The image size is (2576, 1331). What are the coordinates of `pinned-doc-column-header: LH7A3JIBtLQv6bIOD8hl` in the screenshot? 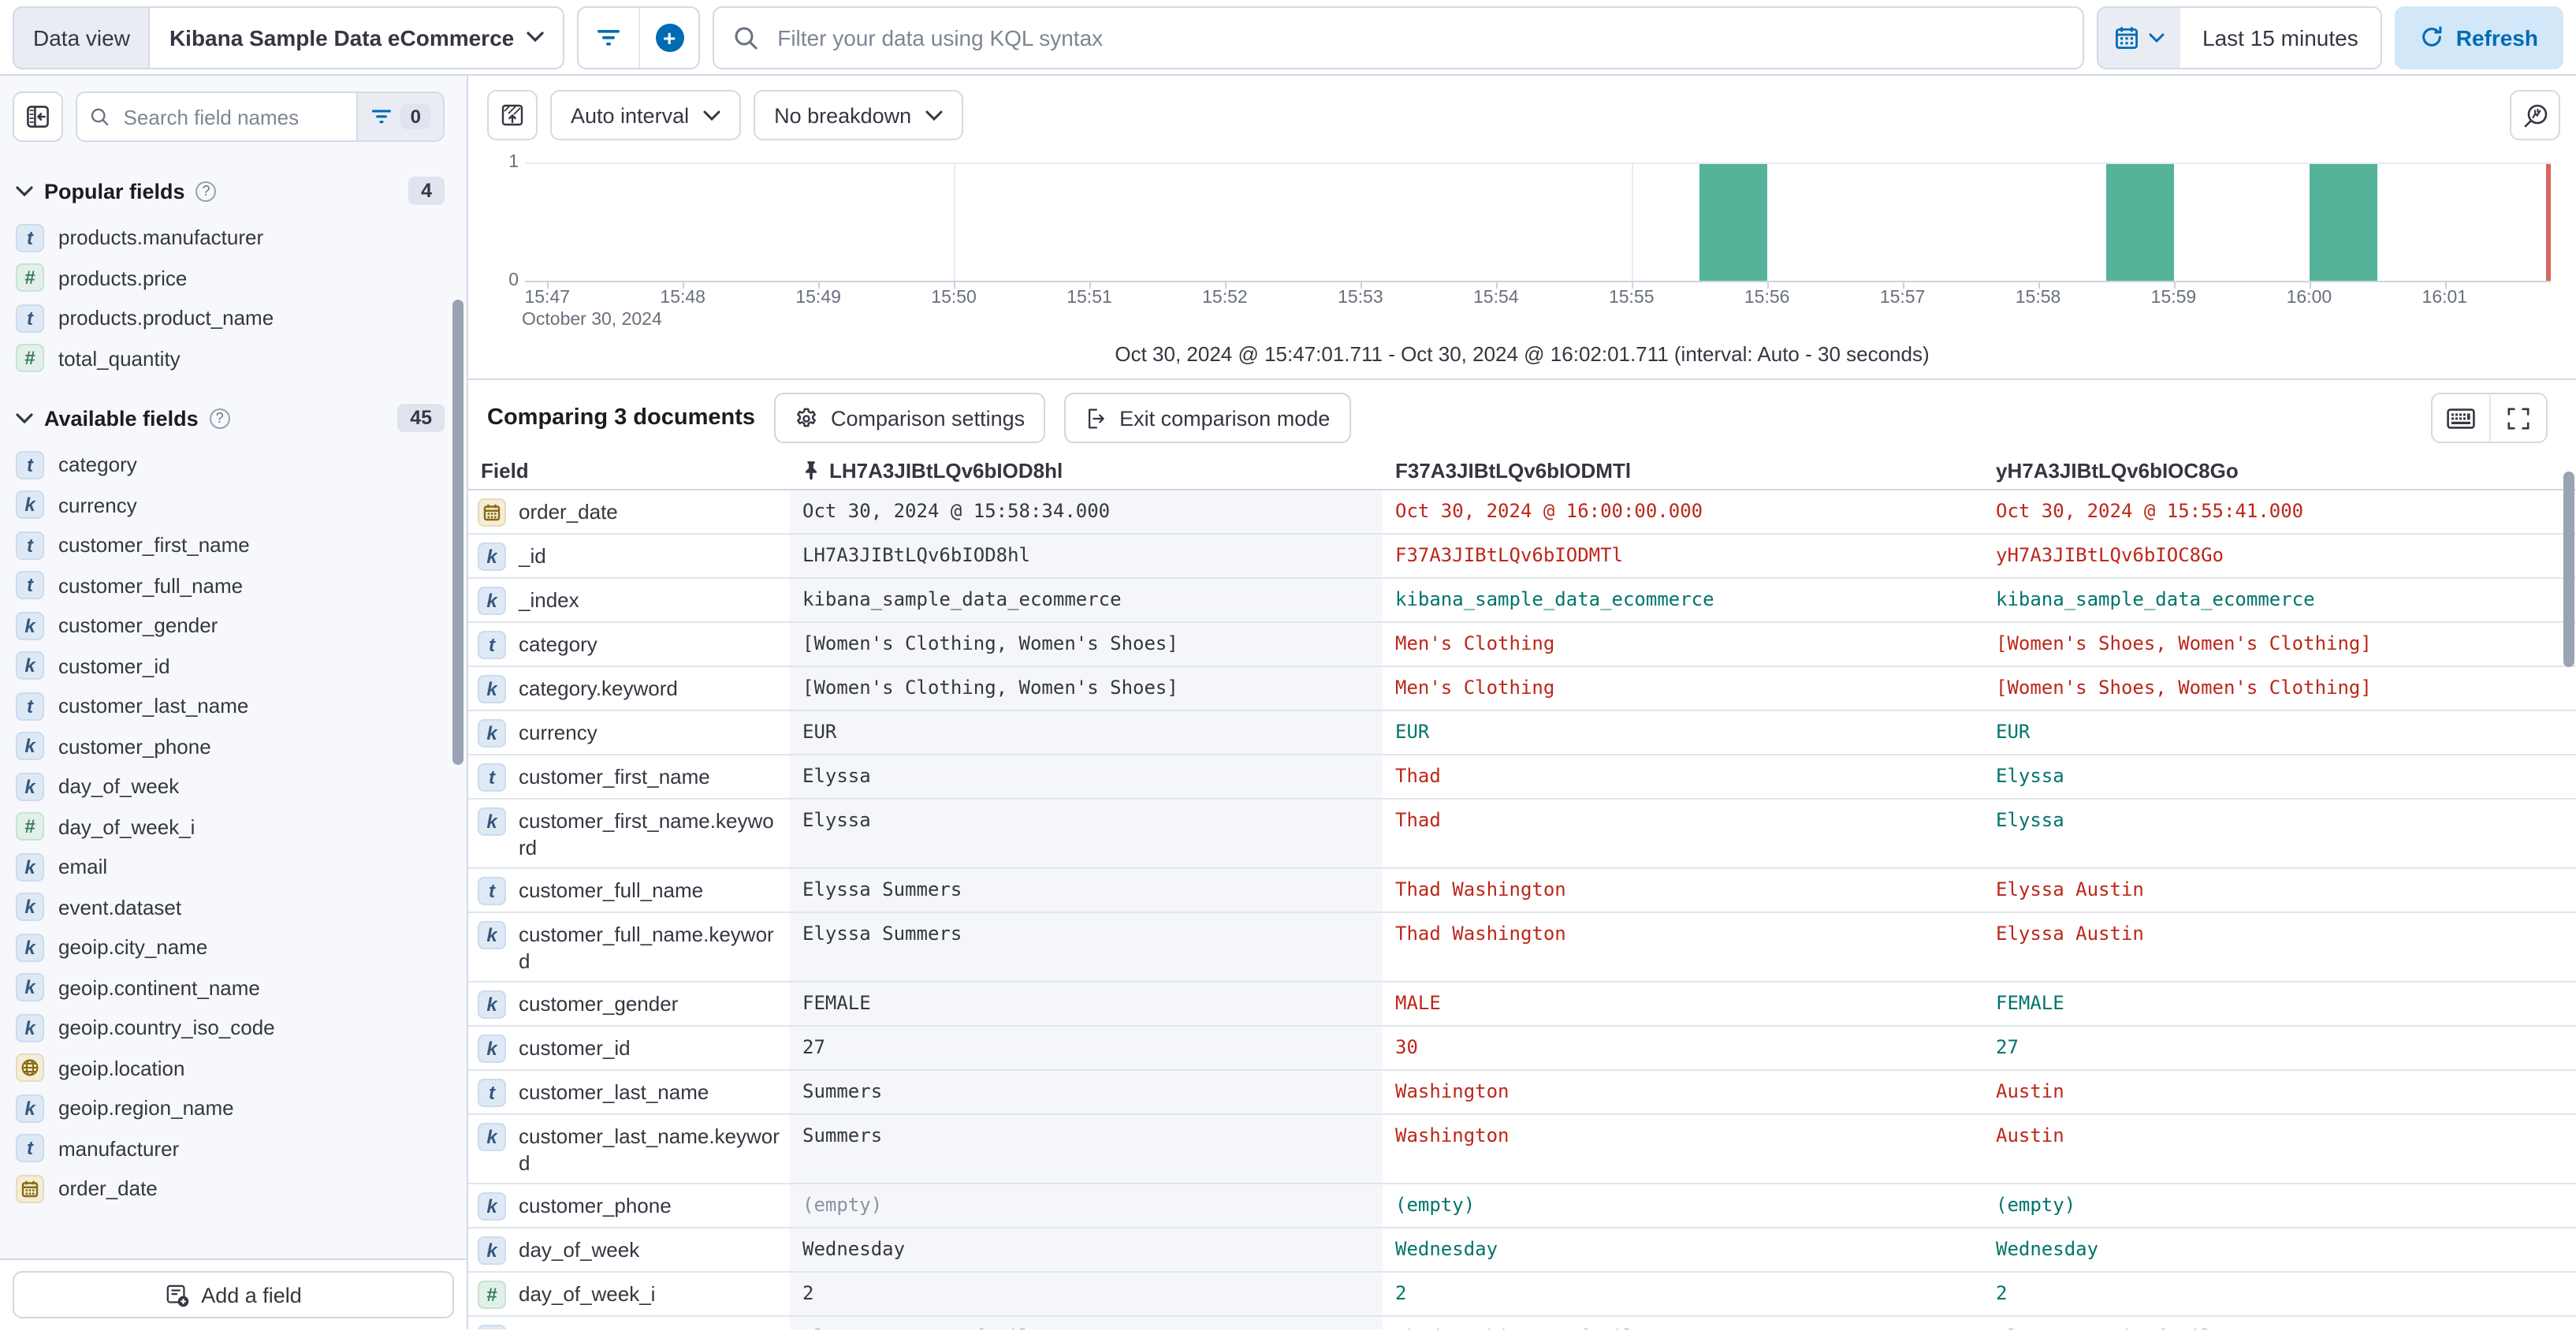 It's located at (1086, 471).